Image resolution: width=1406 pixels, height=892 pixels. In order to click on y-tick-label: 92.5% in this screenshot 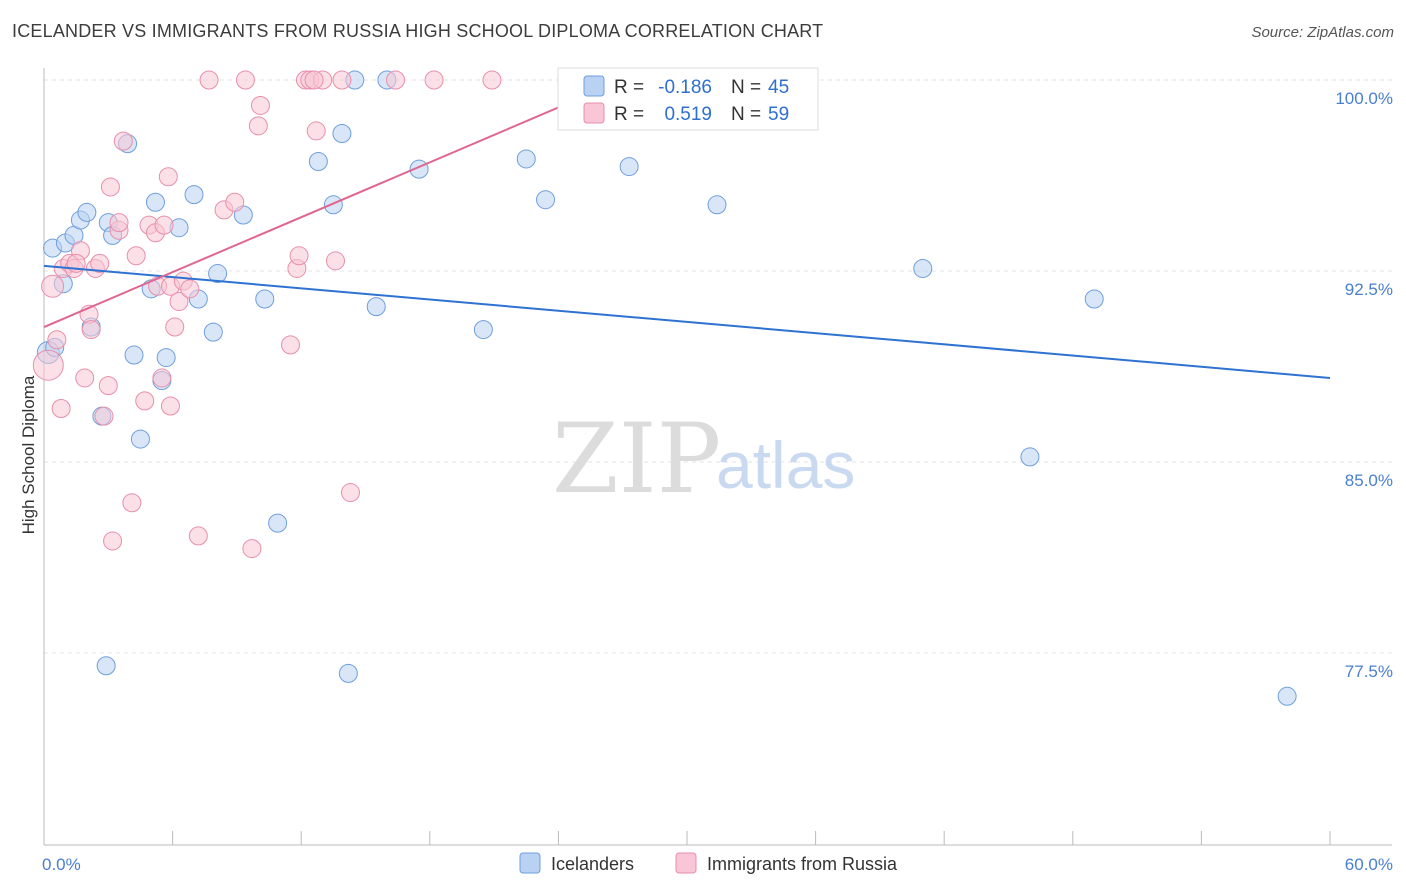, I will do `click(1369, 289)`.